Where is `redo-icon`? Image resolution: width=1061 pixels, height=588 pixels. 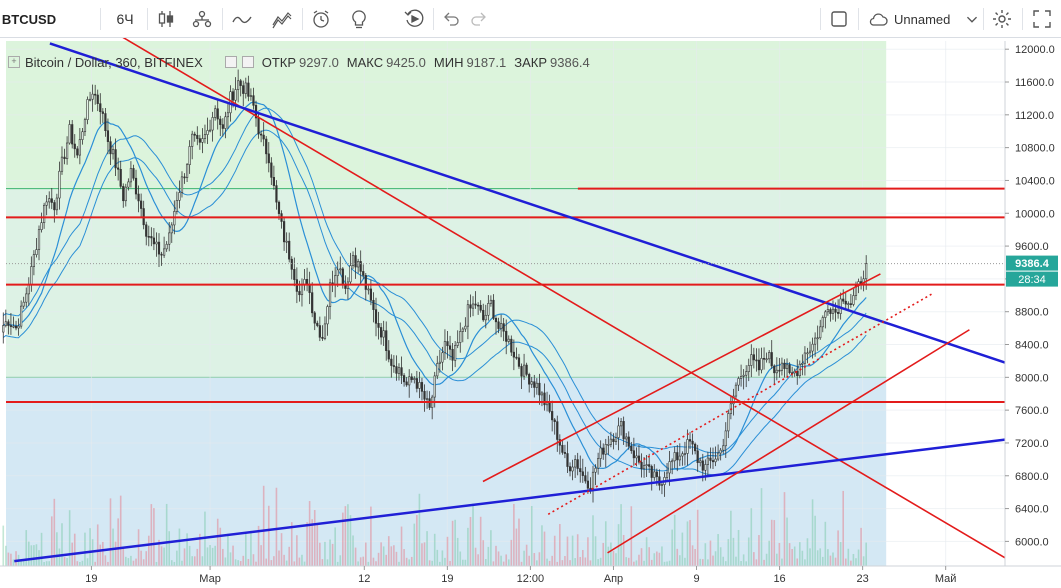
redo-icon is located at coordinates (479, 19).